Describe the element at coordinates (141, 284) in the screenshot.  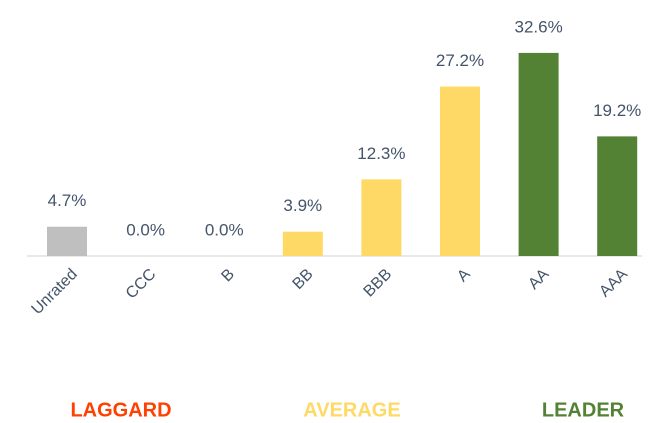
I see `x-tick-label: CCC` at that location.